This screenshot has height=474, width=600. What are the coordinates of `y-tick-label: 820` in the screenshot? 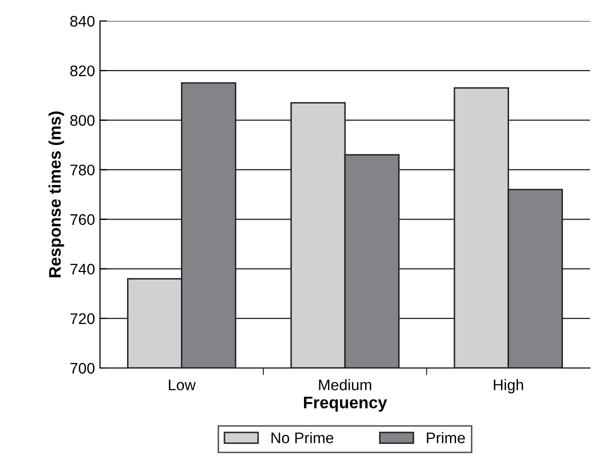 It's located at (82, 70).